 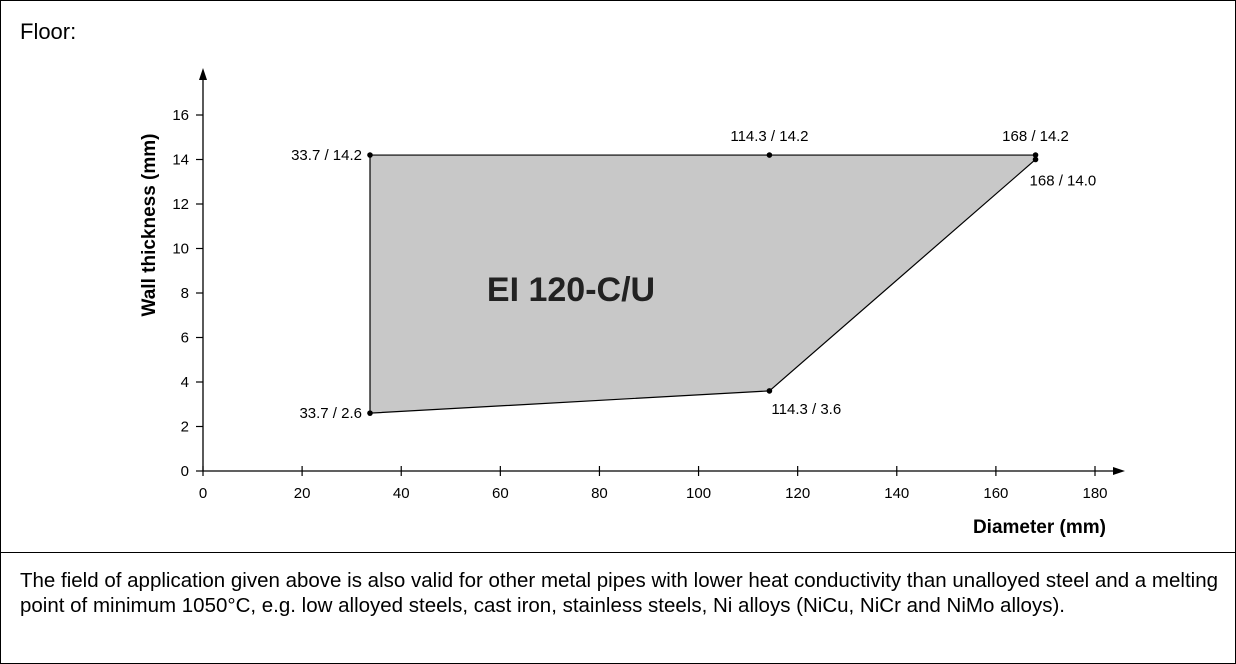 What do you see at coordinates (180, 160) in the screenshot?
I see `y-tick-label: 14` at bounding box center [180, 160].